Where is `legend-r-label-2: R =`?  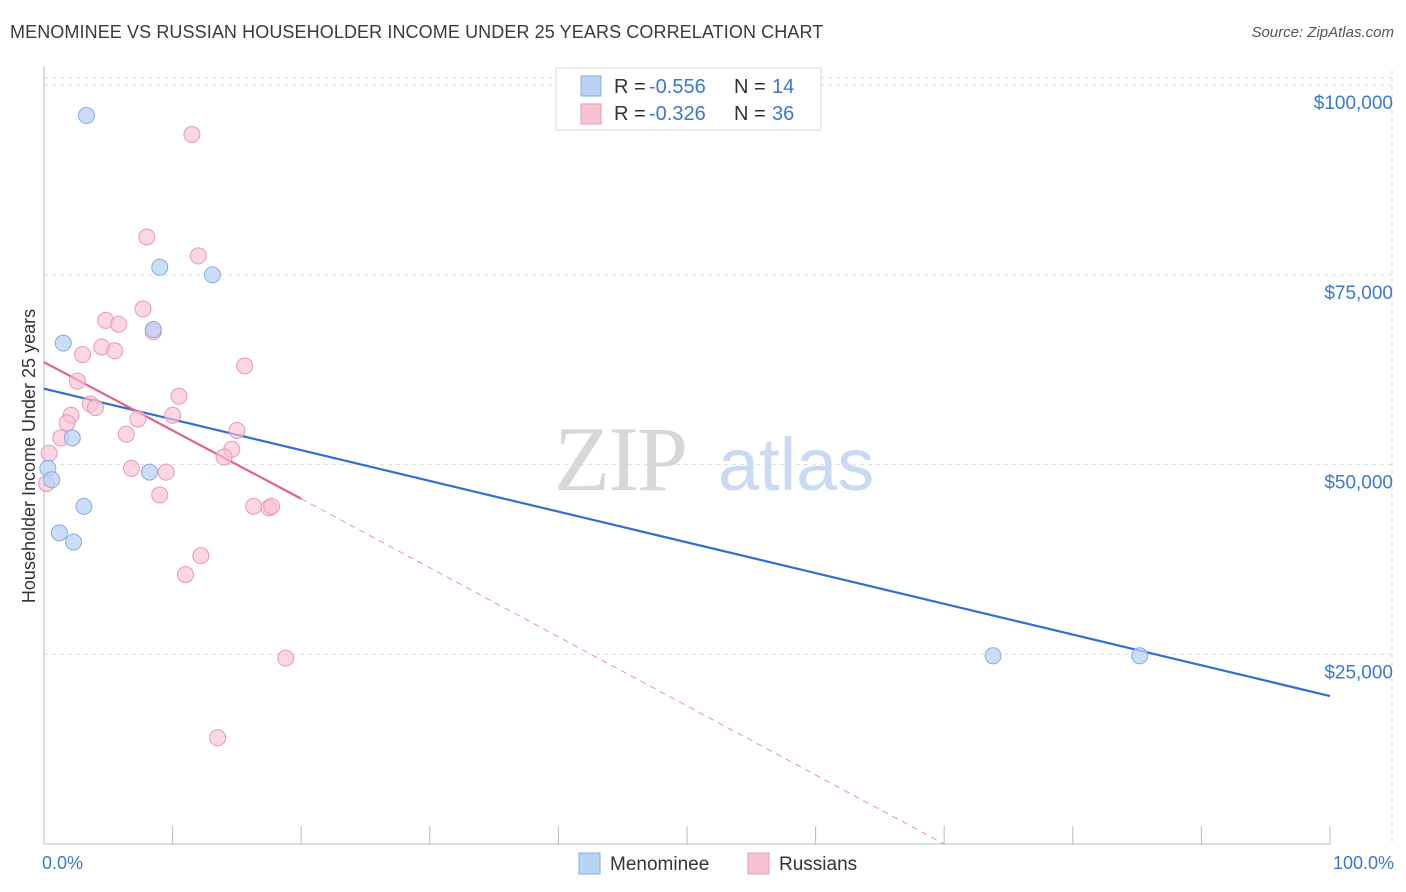
legend-r-label-2: R = is located at coordinates (630, 114).